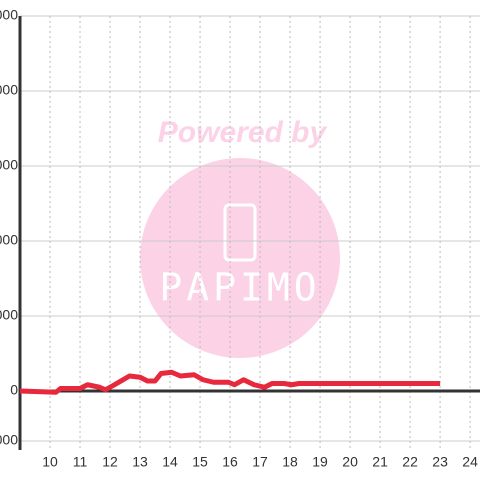  I want to click on x-tick-label: 12, so click(110, 462).